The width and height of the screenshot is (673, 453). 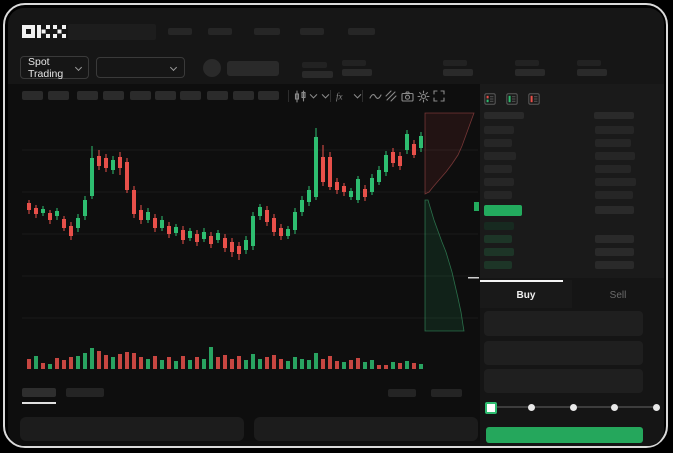 What do you see at coordinates (39, 392) in the screenshot?
I see `bottom-tab-placeholder-active` at bounding box center [39, 392].